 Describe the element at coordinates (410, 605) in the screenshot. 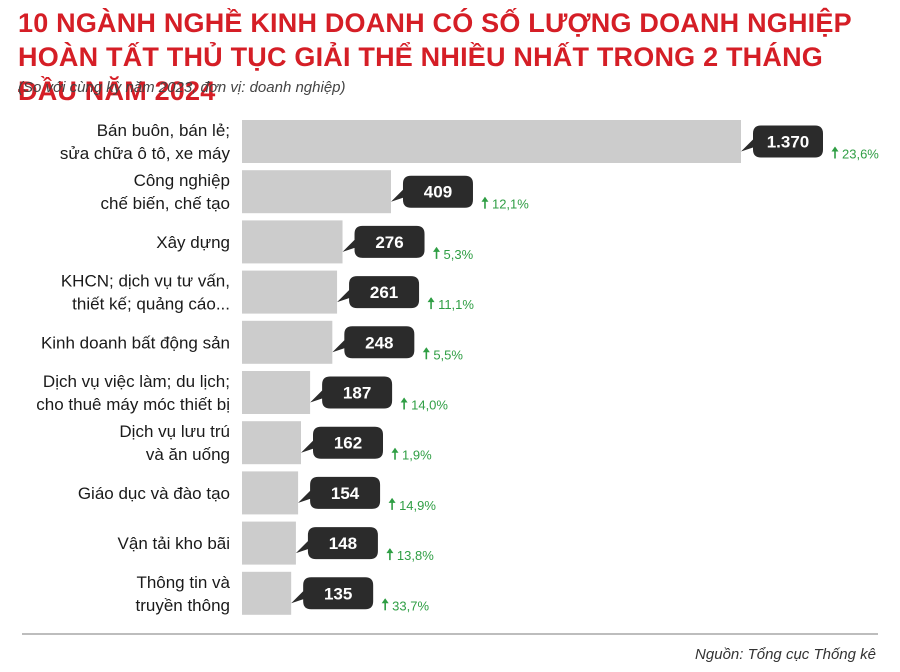

I see `change-label: 33,7%` at that location.